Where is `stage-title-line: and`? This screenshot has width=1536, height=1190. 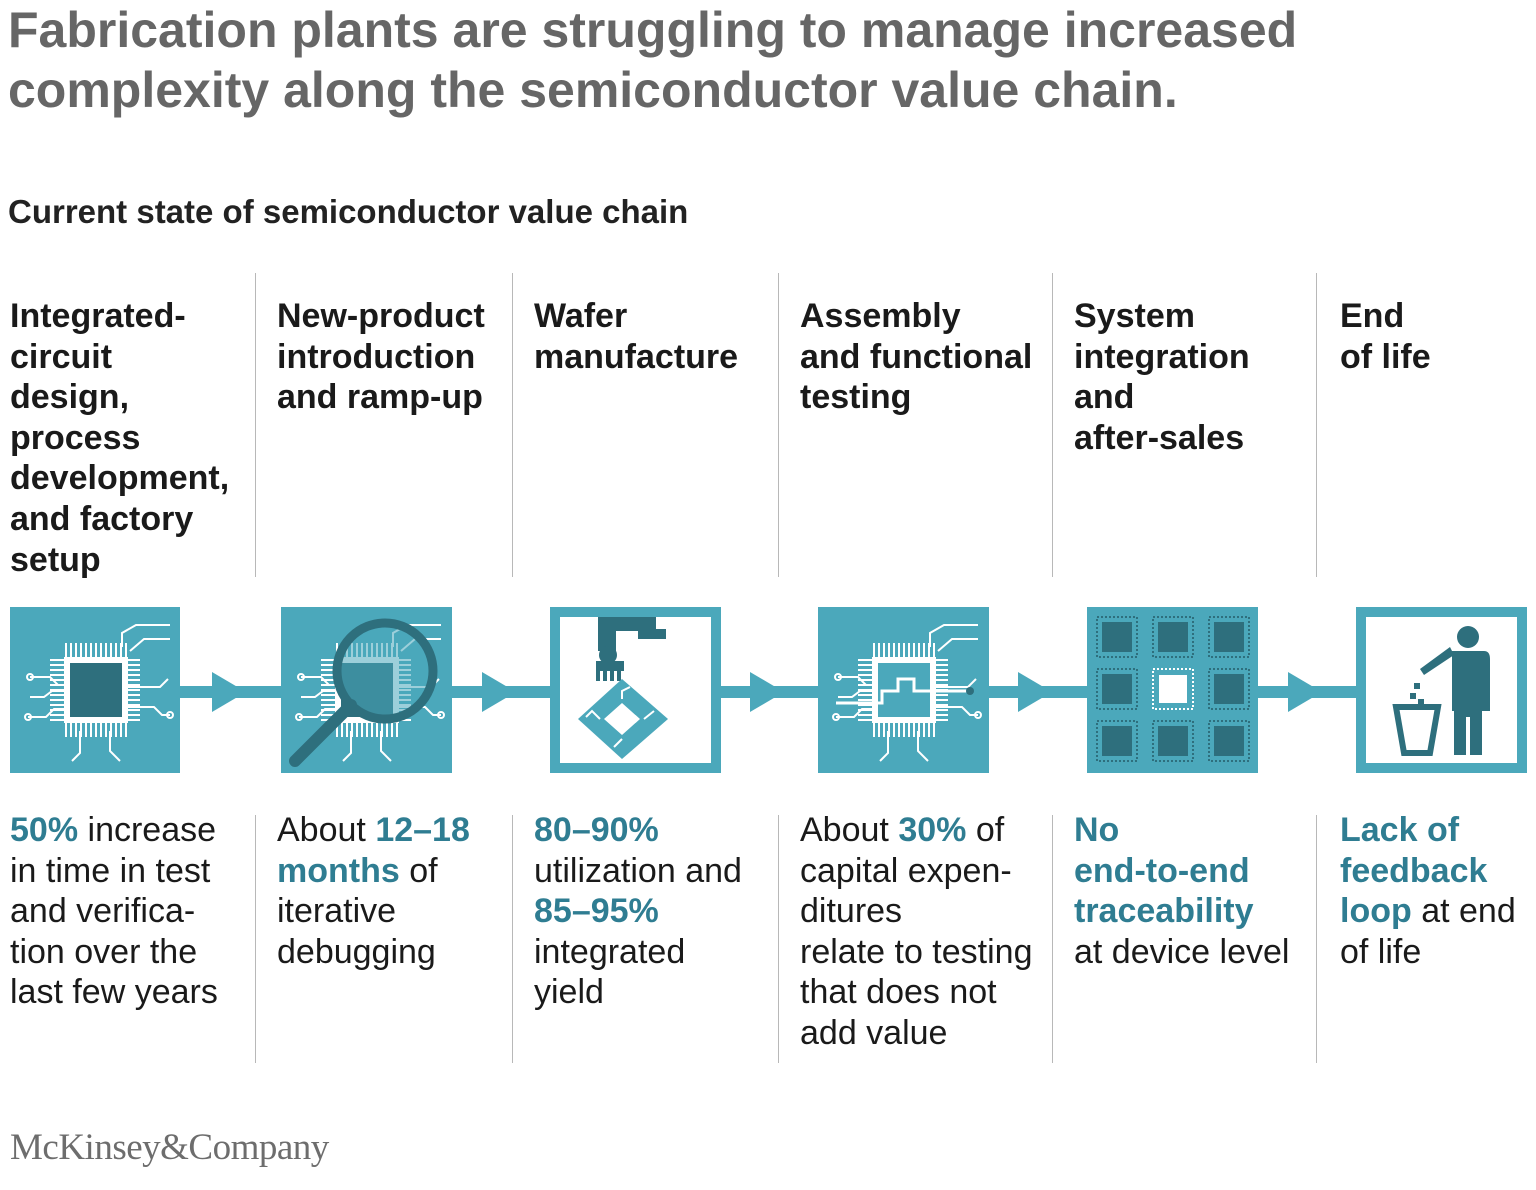
stage-title-line: and is located at coordinates (1104, 397).